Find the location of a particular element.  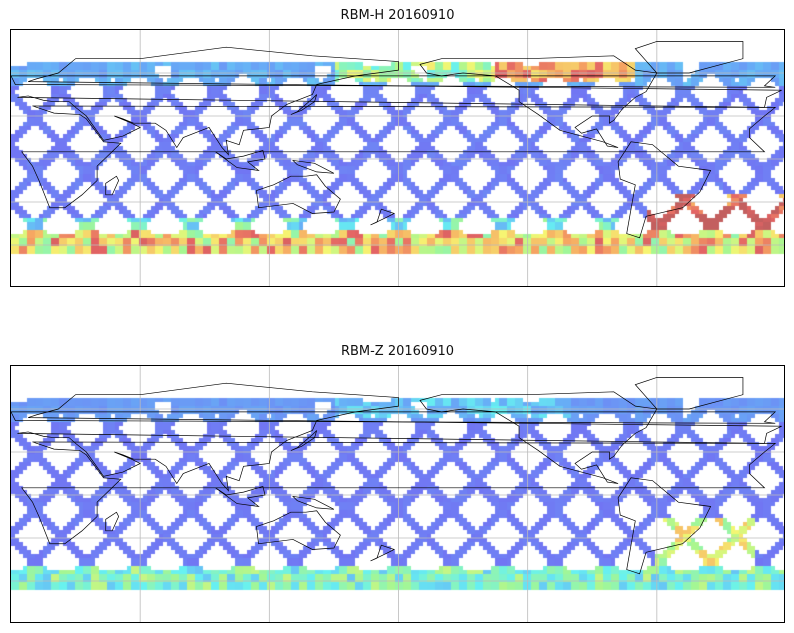

panel-title-top: RBM-H 20160910 is located at coordinates (397, 15).